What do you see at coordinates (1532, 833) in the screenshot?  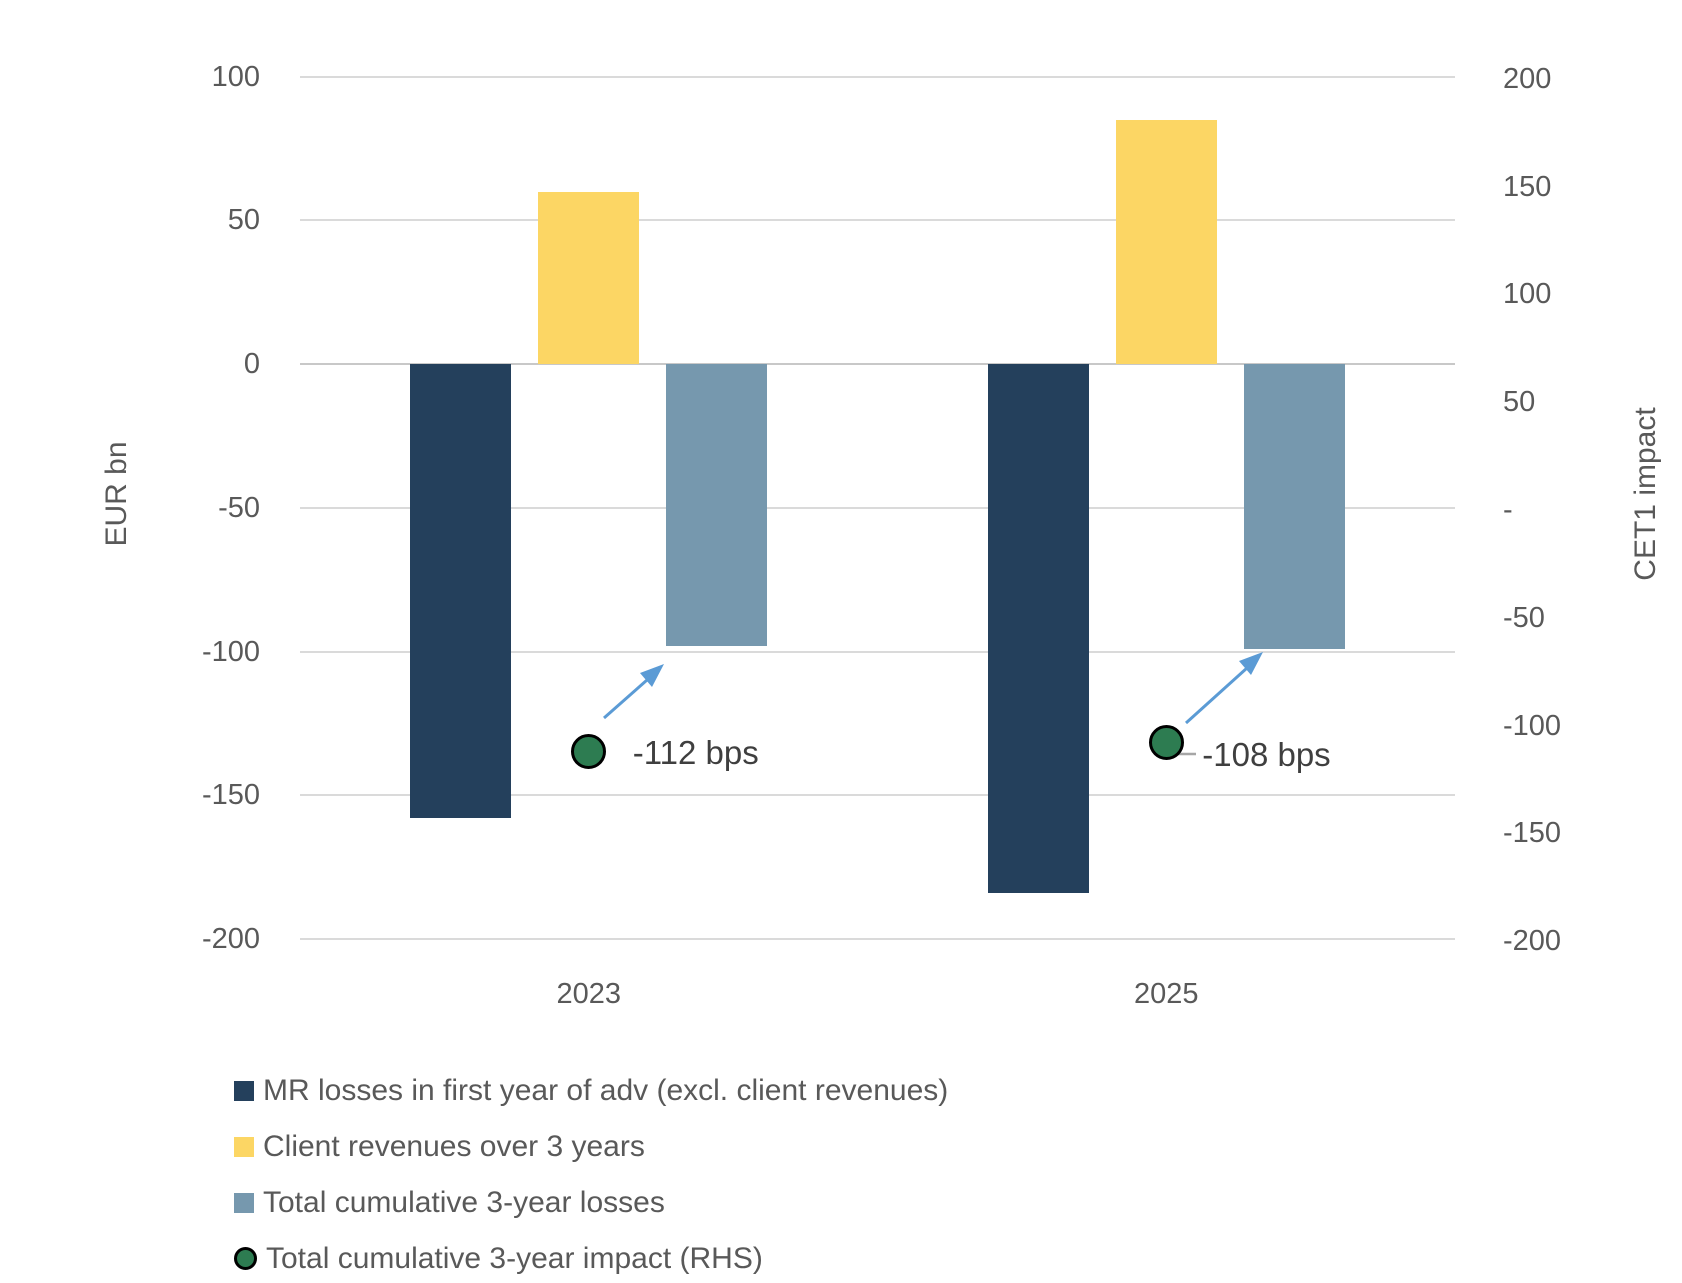 I see `right-axis-tick-label: -150` at bounding box center [1532, 833].